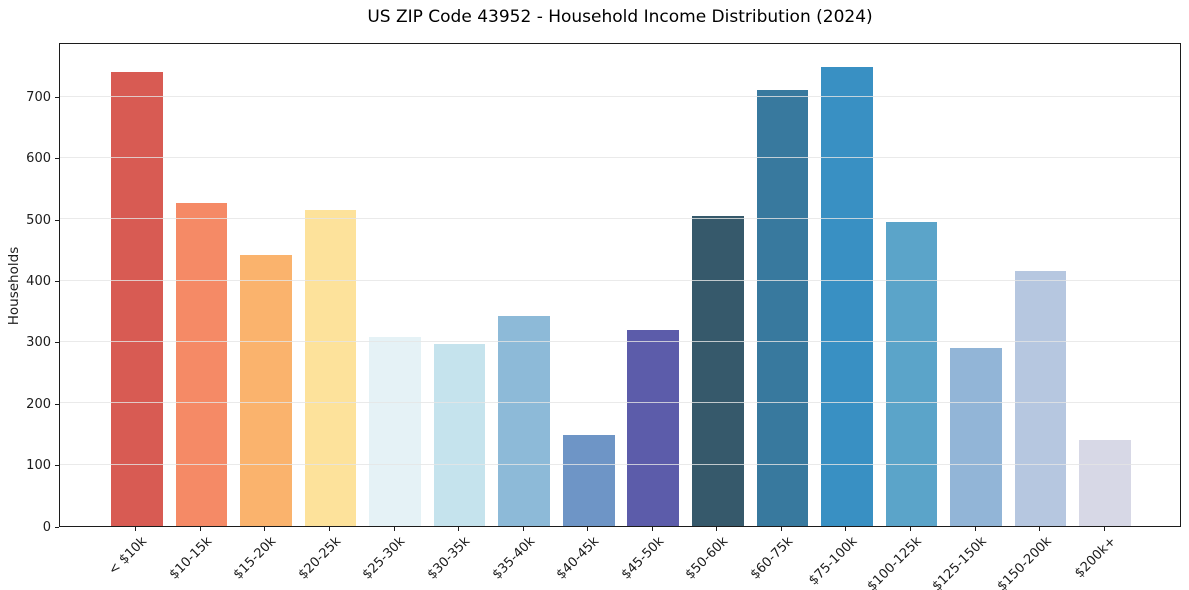 This screenshot has width=1189, height=590. I want to click on x-tick-label-12: $100-125k, so click(895, 562).